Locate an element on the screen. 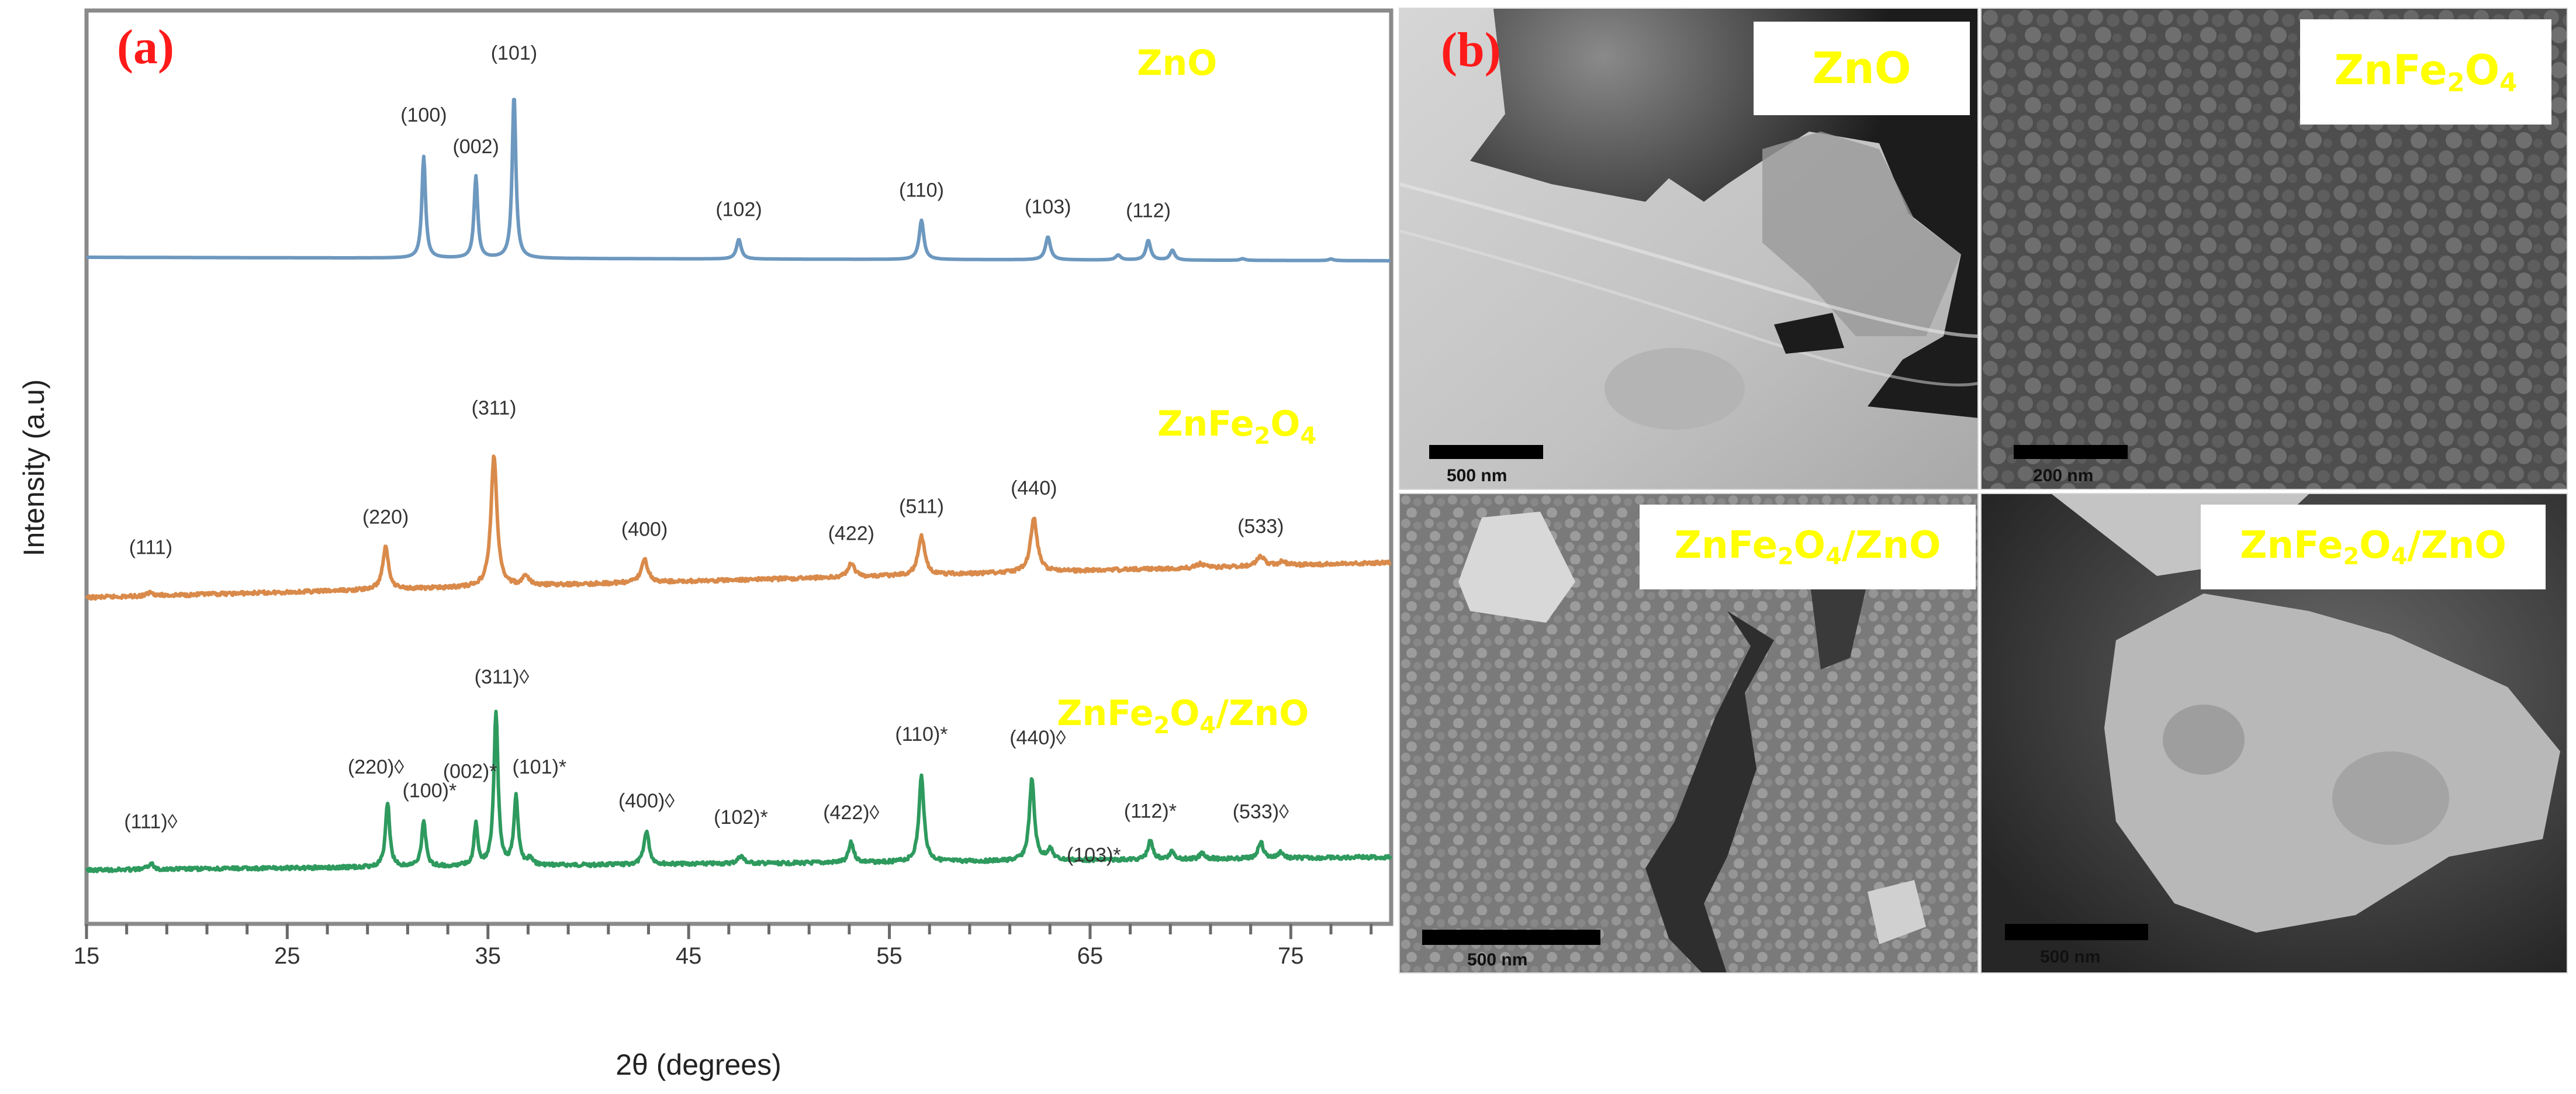 Image resolution: width=2576 pixels, height=1094 pixels. peak-label: (422)◊ is located at coordinates (851, 813).